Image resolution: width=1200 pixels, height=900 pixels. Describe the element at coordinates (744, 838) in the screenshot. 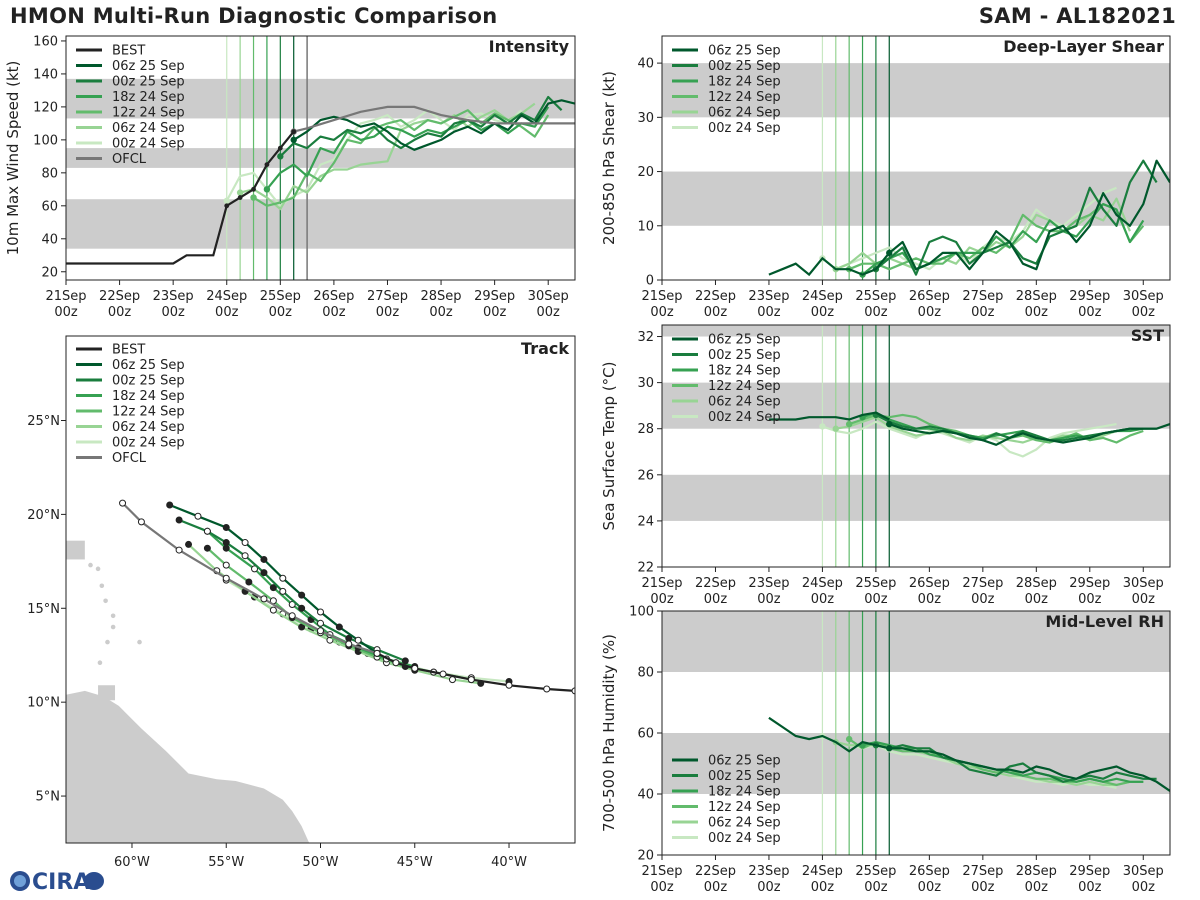

I see `rh-legend-label: 00z 24 Sep` at that location.